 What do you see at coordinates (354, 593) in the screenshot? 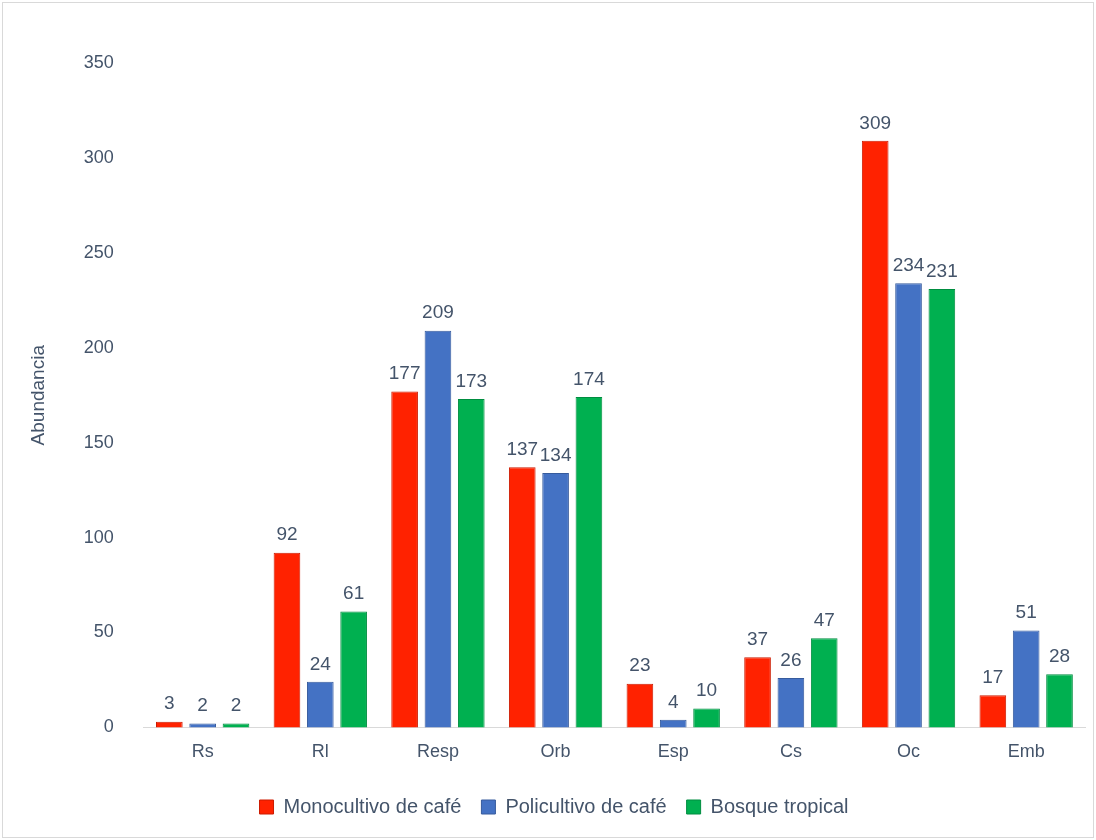
I see `data-label: 61` at bounding box center [354, 593].